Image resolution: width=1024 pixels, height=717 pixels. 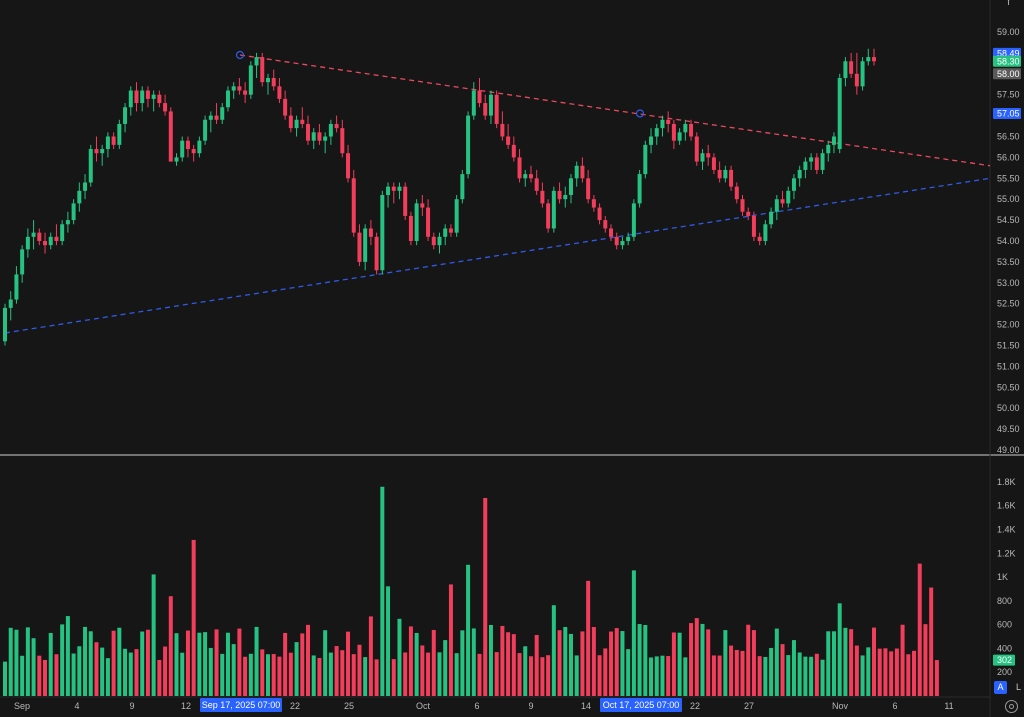 What do you see at coordinates (1004, 601) in the screenshot?
I see `volume-tick-label: 800` at bounding box center [1004, 601].